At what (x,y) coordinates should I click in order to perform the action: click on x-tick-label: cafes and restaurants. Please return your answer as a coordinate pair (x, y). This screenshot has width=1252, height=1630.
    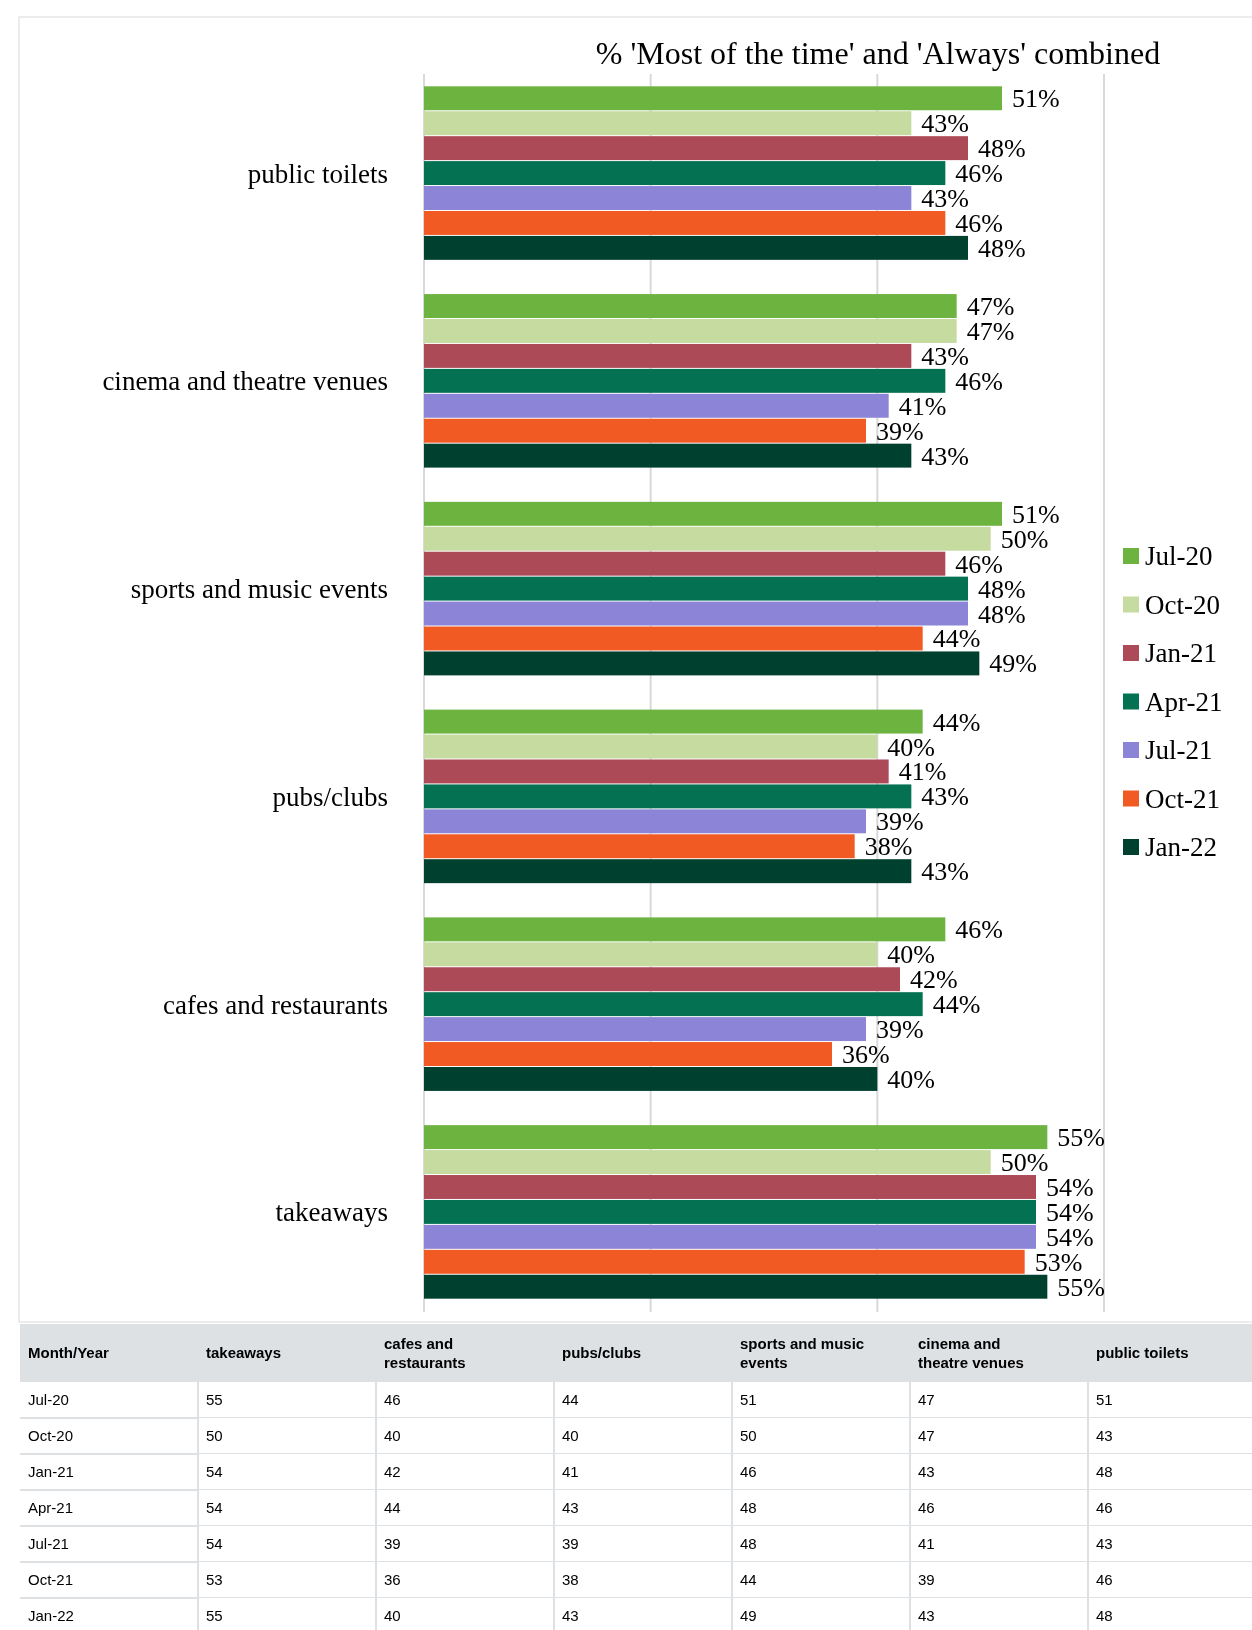
    Looking at the image, I should click on (425, 1352).